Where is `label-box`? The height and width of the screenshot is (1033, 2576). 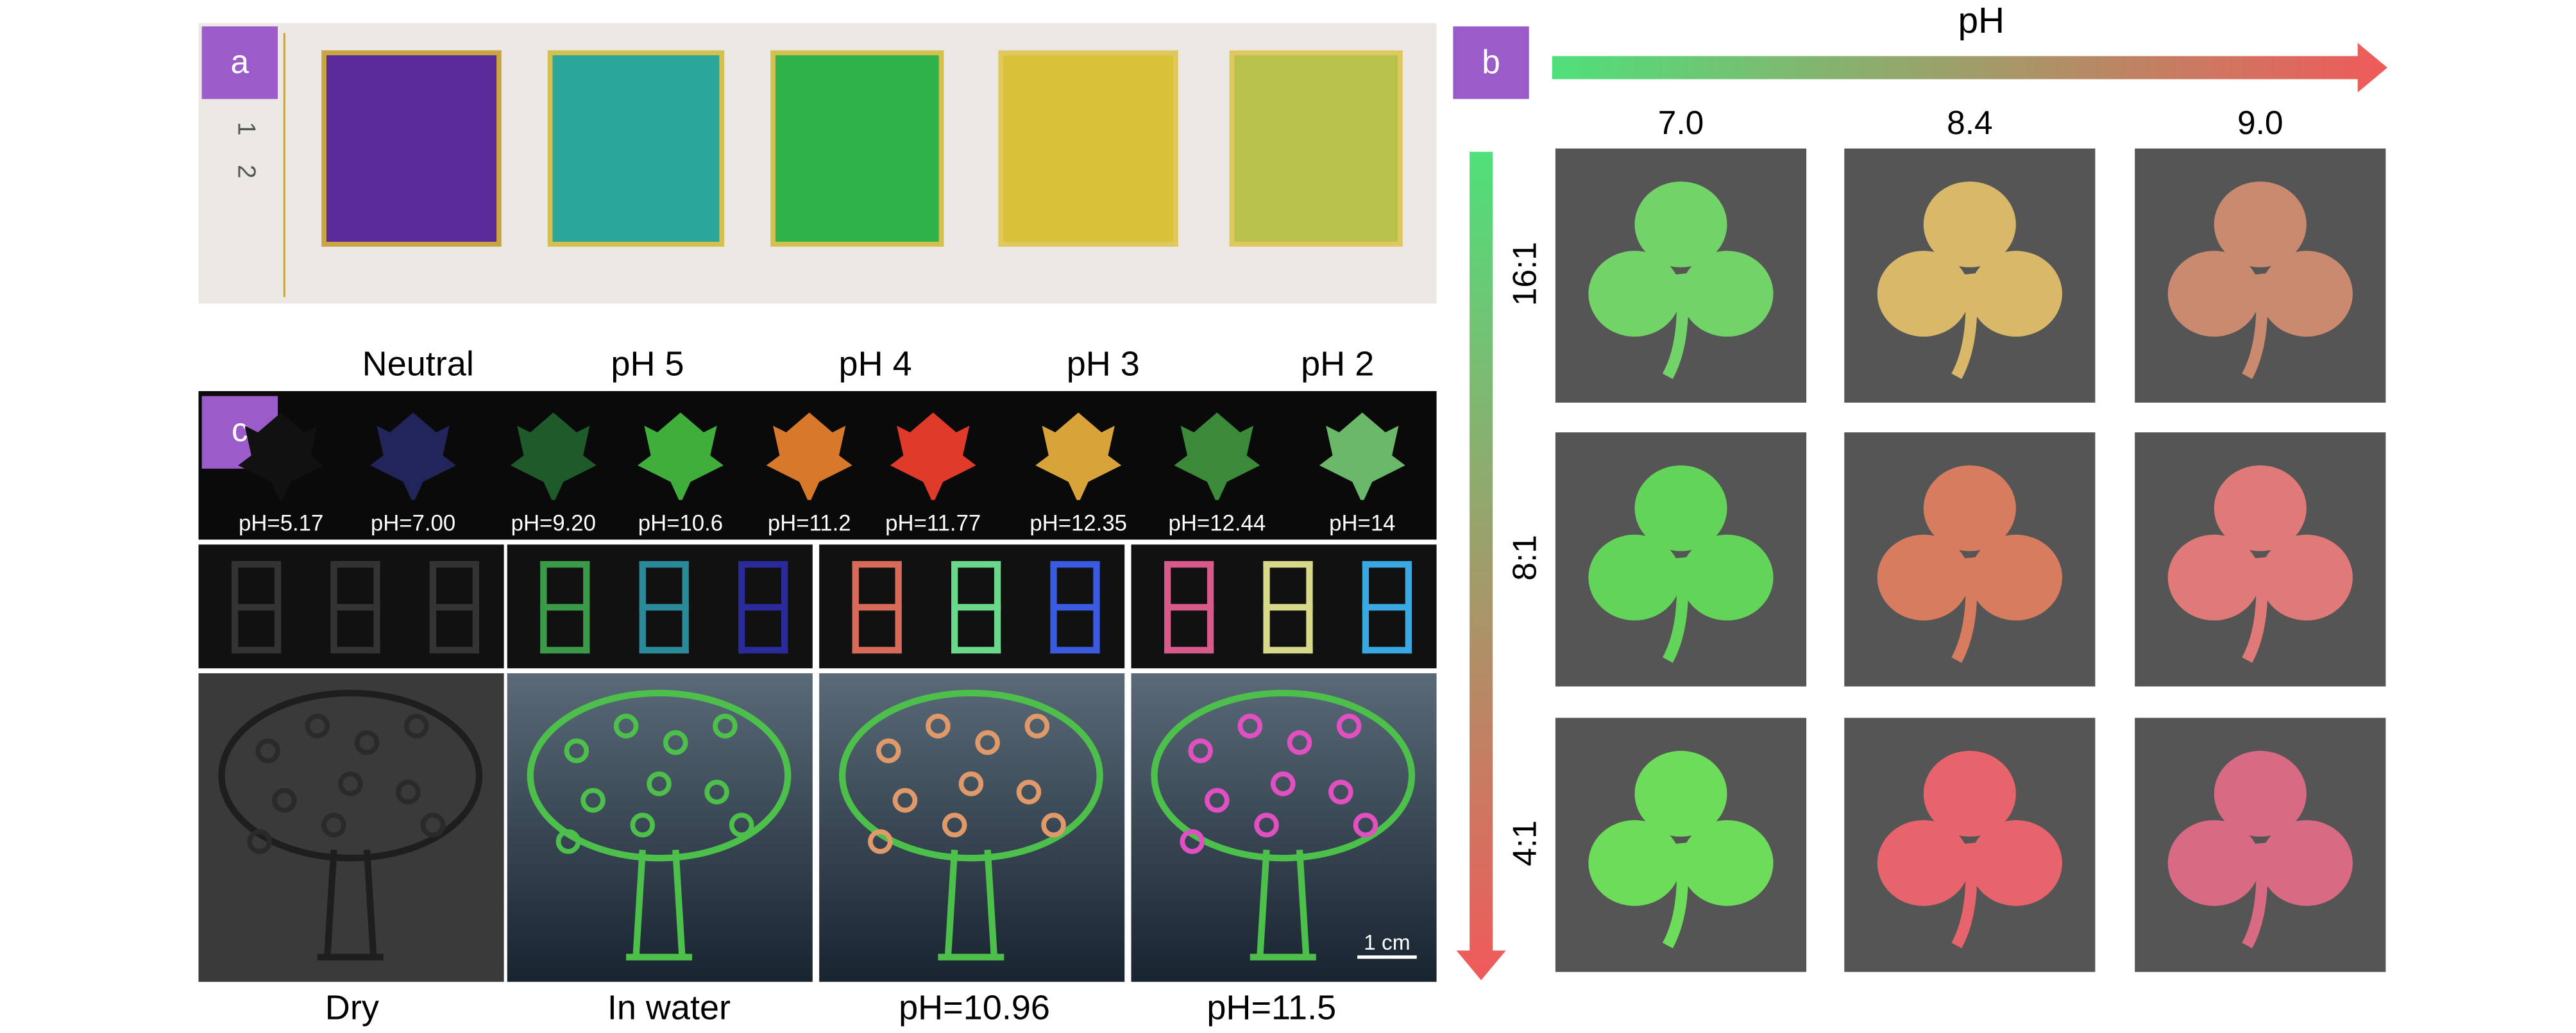 label-box is located at coordinates (1491, 62).